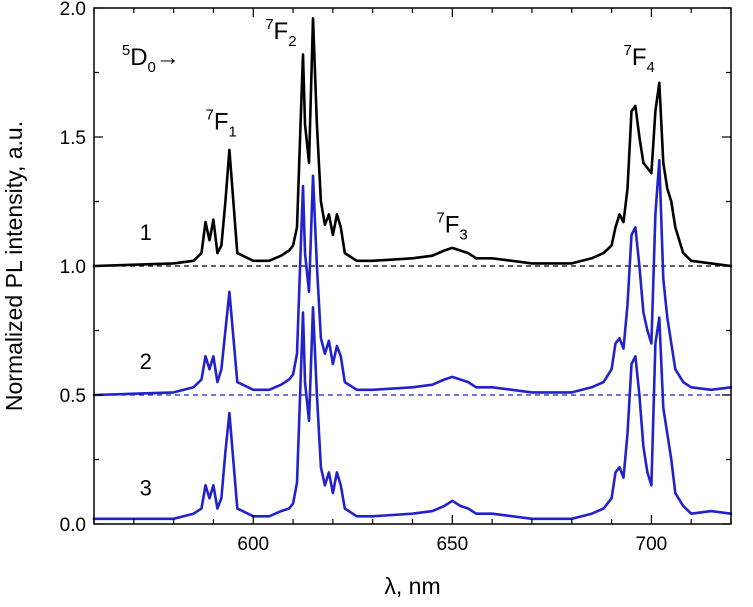  What do you see at coordinates (652, 544) in the screenshot?
I see `x-tick-label: 700` at bounding box center [652, 544].